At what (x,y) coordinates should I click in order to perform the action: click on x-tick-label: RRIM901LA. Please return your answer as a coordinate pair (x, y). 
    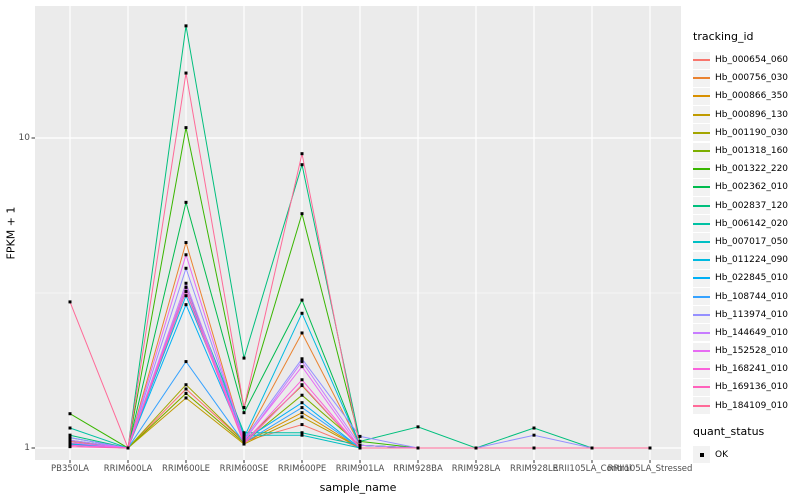
    Looking at the image, I should click on (360, 469).